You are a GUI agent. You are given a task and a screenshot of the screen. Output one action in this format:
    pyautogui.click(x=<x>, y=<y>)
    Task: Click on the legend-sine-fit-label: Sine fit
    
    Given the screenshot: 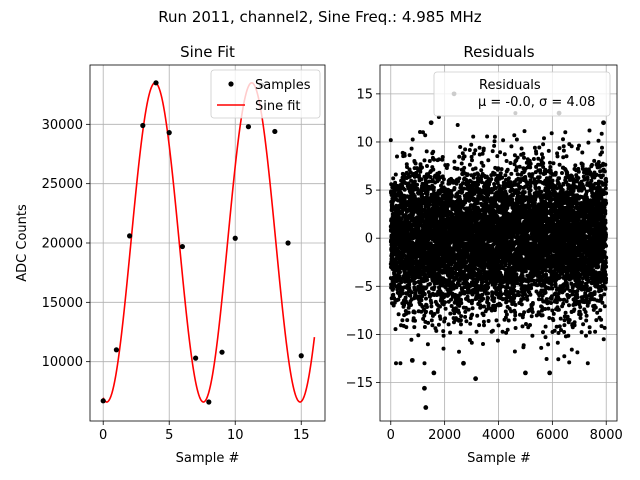 What is the action you would take?
    pyautogui.click(x=278, y=106)
    